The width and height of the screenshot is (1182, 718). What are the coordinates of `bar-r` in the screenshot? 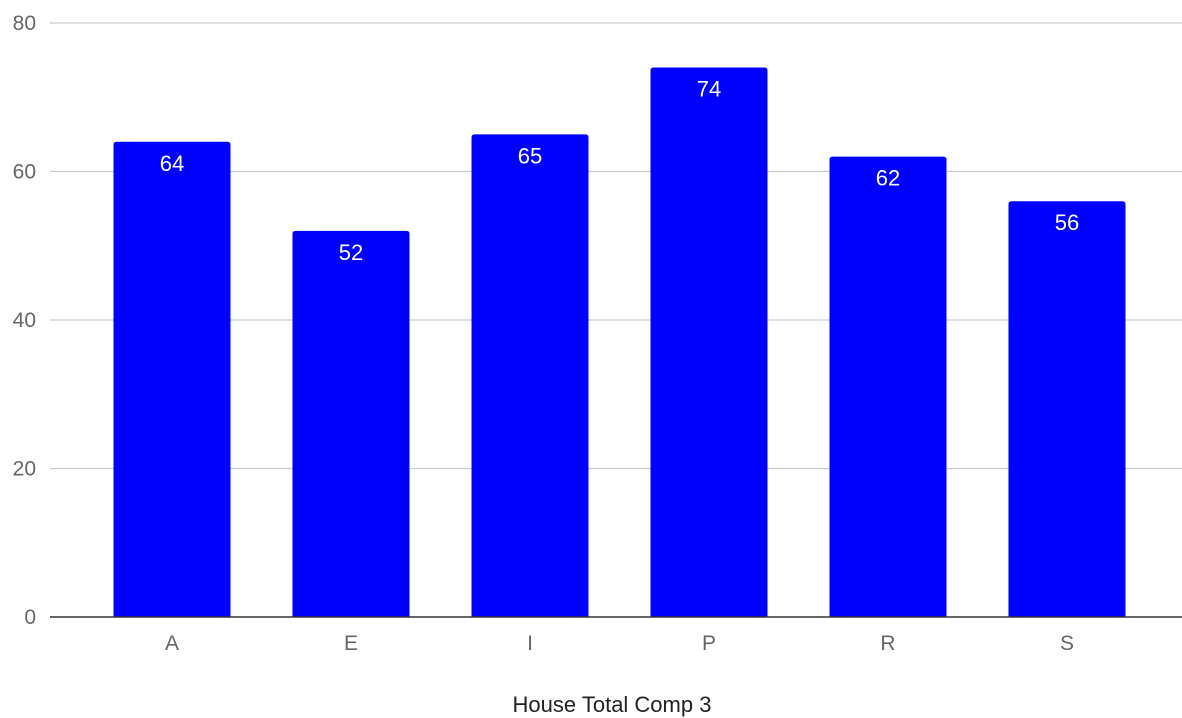 It's located at (888, 386).